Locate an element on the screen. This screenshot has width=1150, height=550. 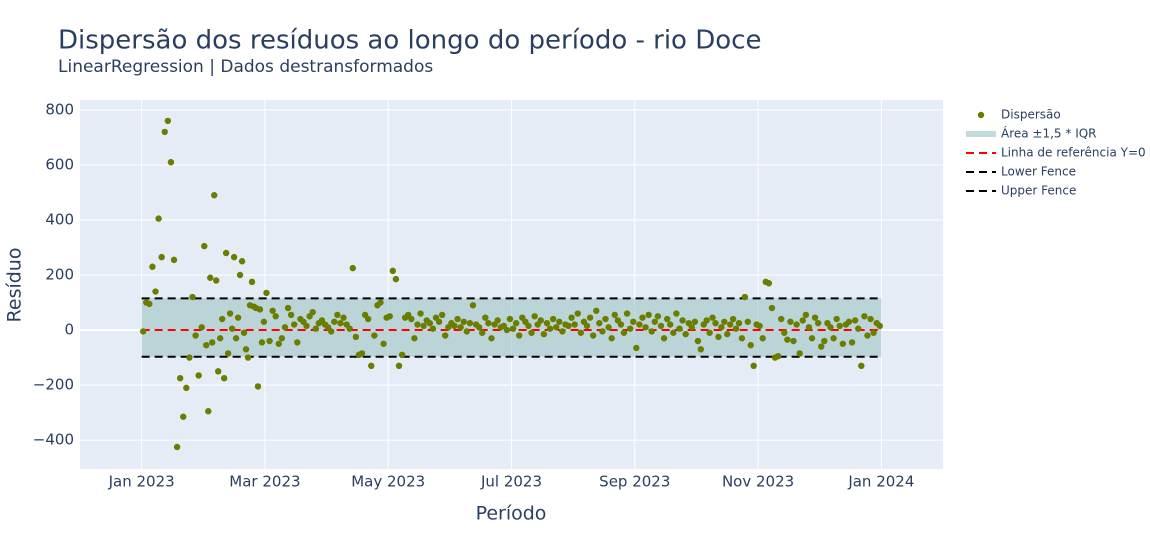
legend-label: Upper Fence is located at coordinates (1038, 191).